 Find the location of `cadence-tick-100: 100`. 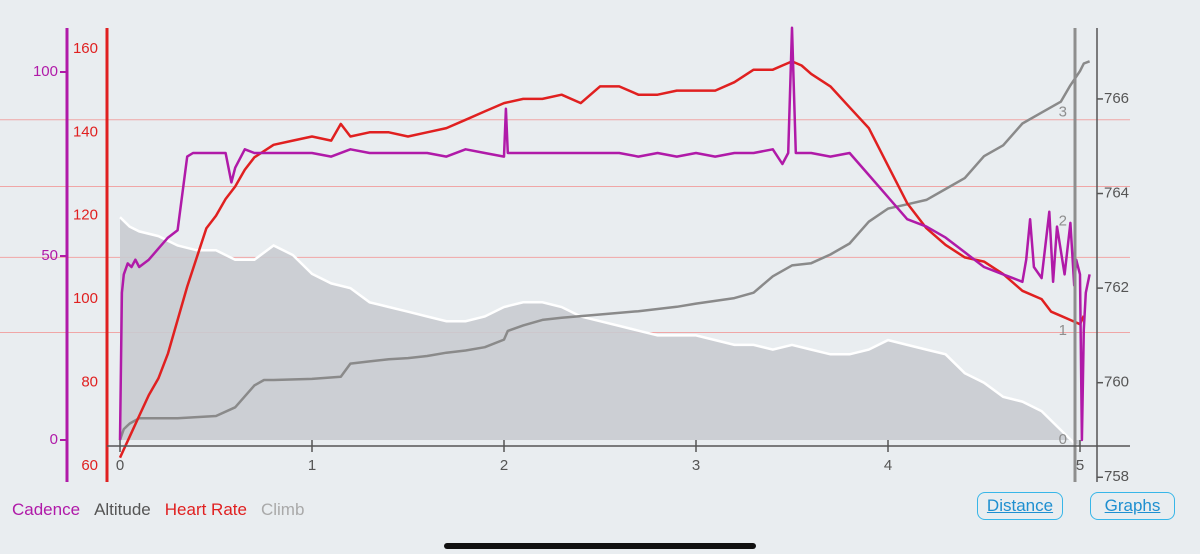

cadence-tick-100: 100 is located at coordinates (45, 71).